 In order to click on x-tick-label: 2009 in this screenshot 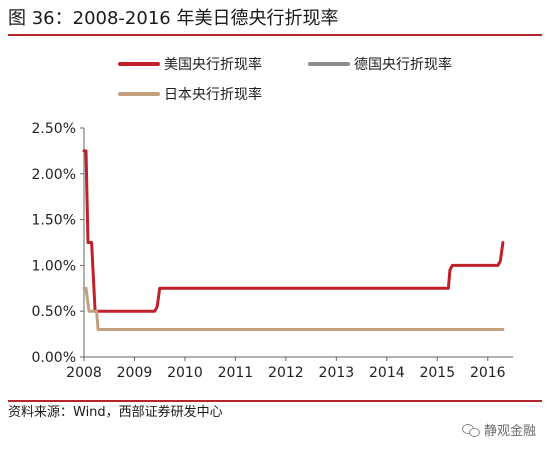, I will do `click(135, 373)`.